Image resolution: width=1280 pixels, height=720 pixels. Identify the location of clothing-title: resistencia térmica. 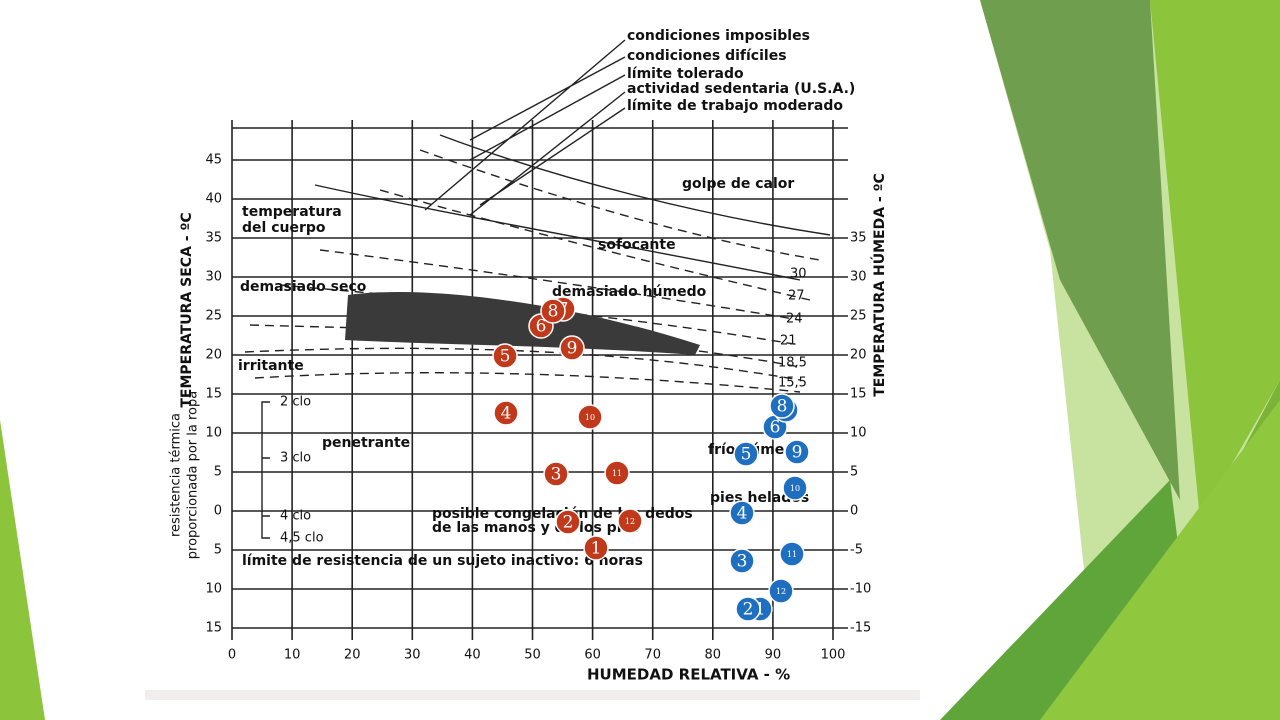
(176, 475).